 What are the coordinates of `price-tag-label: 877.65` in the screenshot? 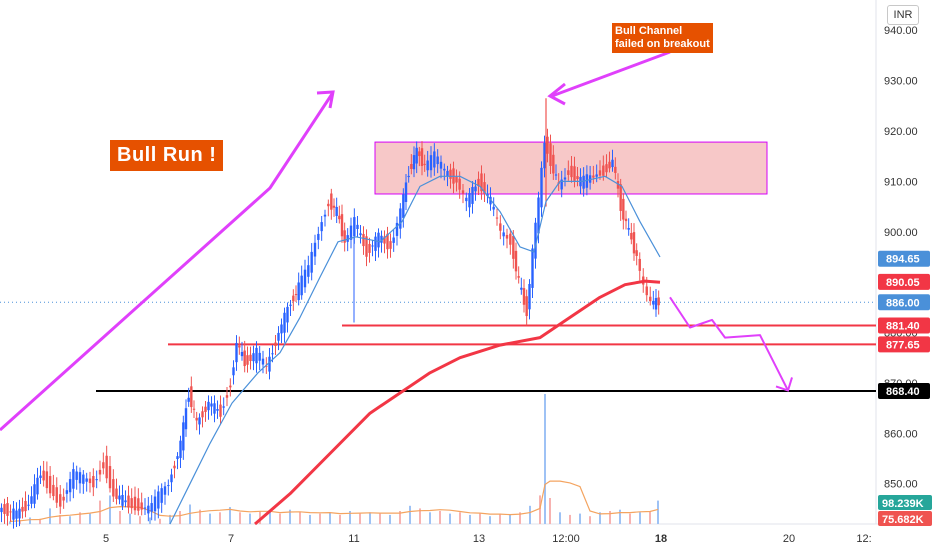 It's located at (903, 345).